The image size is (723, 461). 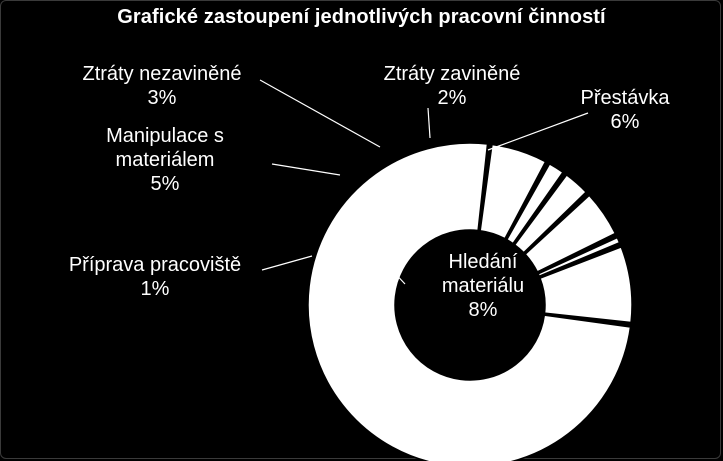 What do you see at coordinates (165, 136) in the screenshot?
I see `slice-label-line: Manipulace s` at bounding box center [165, 136].